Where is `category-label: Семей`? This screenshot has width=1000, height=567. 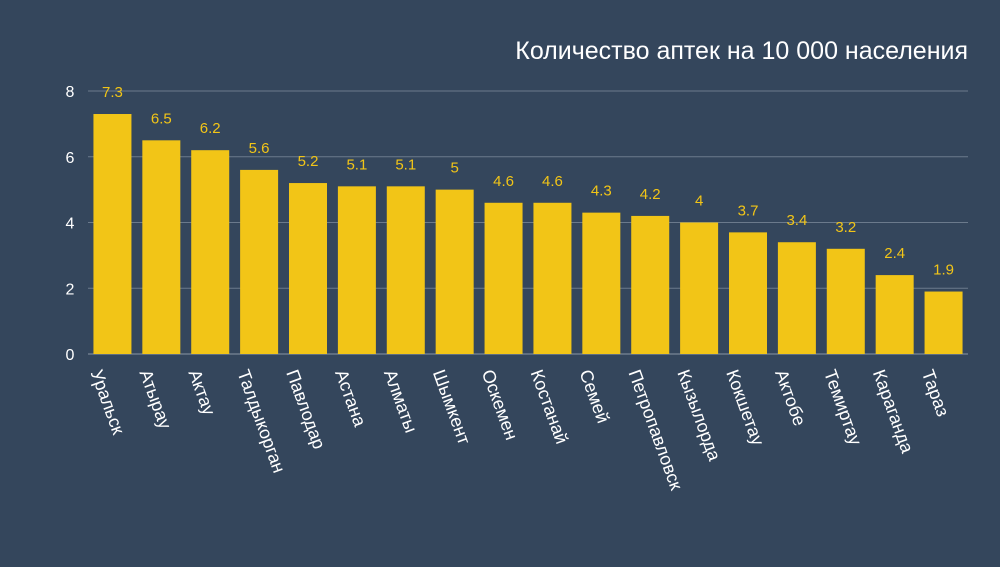 category-label: Семей is located at coordinates (595, 396).